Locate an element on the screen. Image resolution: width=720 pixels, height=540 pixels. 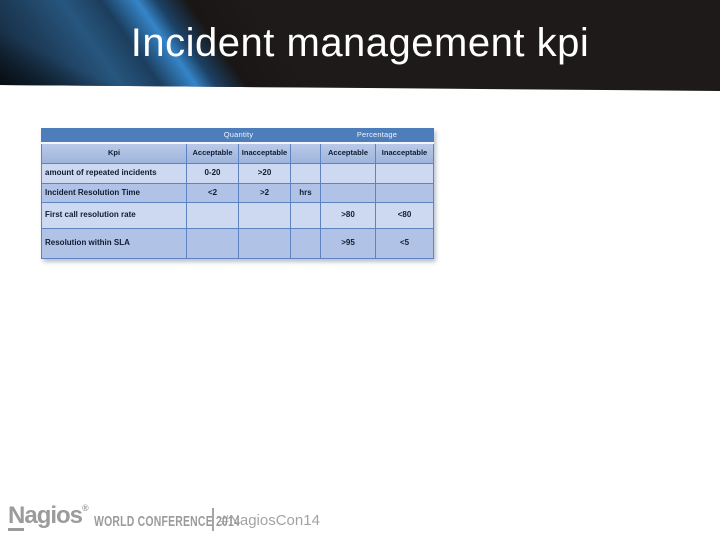
value-cell: <5 is located at coordinates (404, 243).